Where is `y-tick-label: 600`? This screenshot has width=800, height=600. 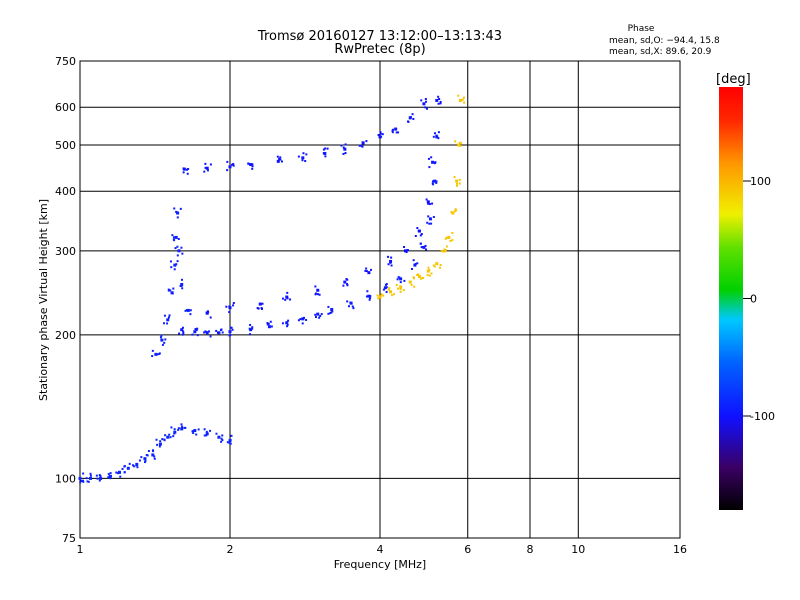
y-tick-label: 600 is located at coordinates (65, 107).